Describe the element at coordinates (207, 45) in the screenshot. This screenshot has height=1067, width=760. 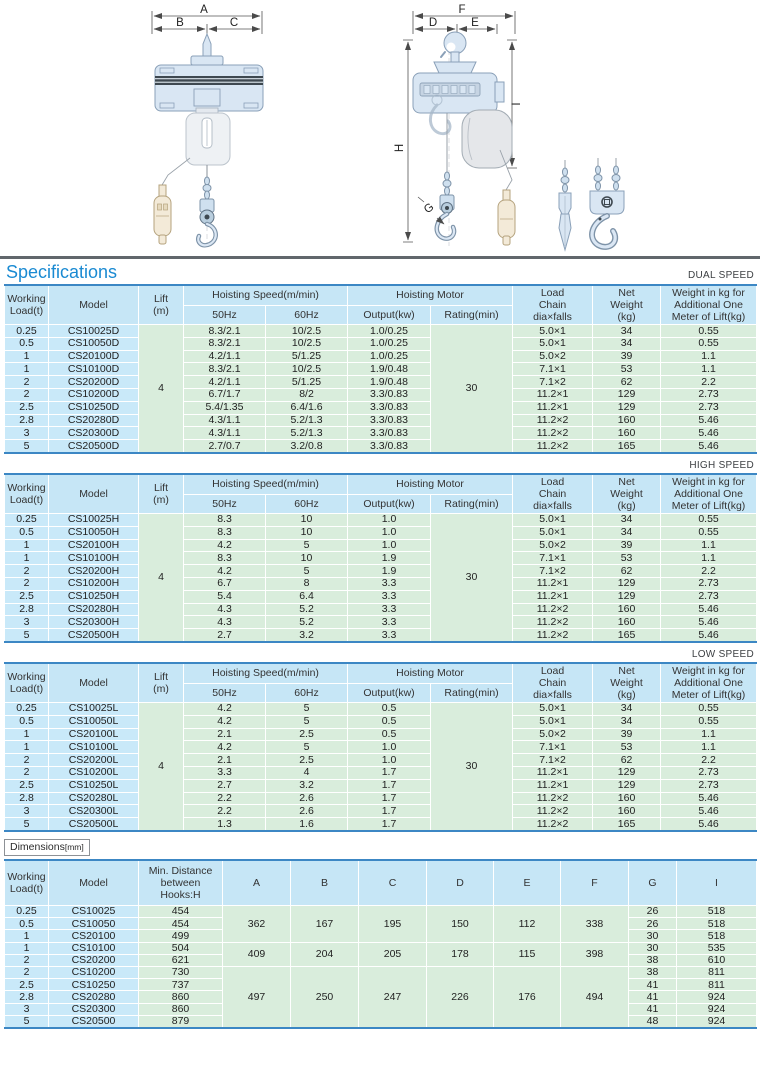
I see `suspension-lug` at that location.